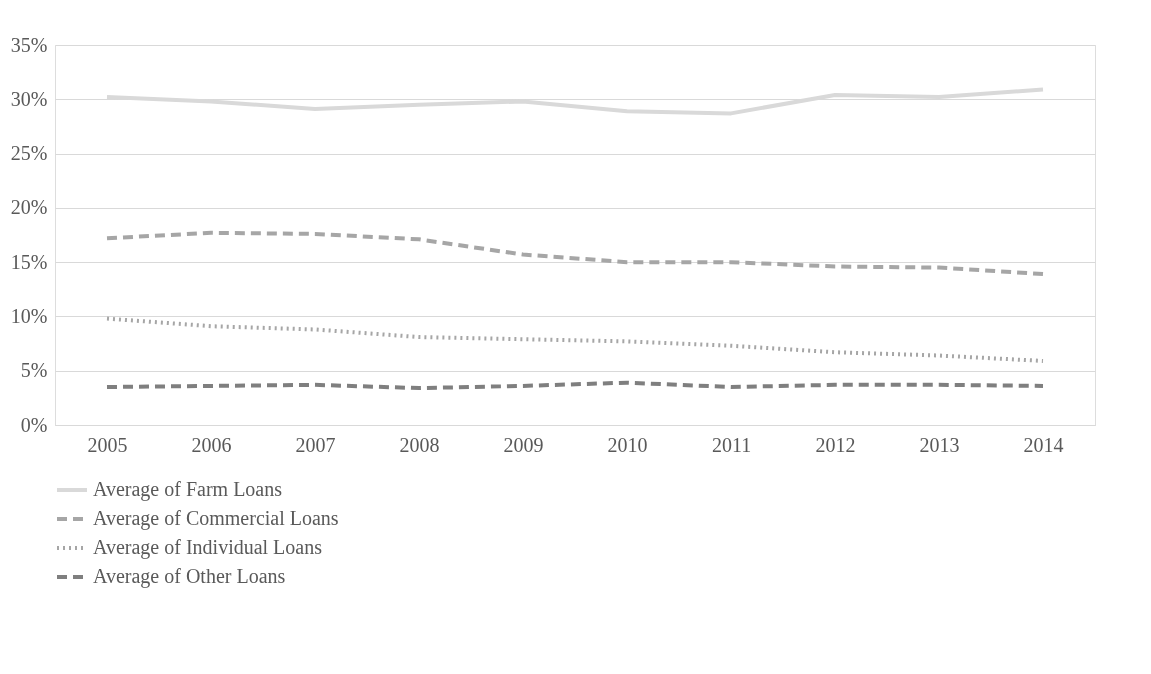 Image resolution: width=1151 pixels, height=674 pixels. What do you see at coordinates (1043, 444) in the screenshot?
I see `x-tick-label: 2014` at bounding box center [1043, 444].